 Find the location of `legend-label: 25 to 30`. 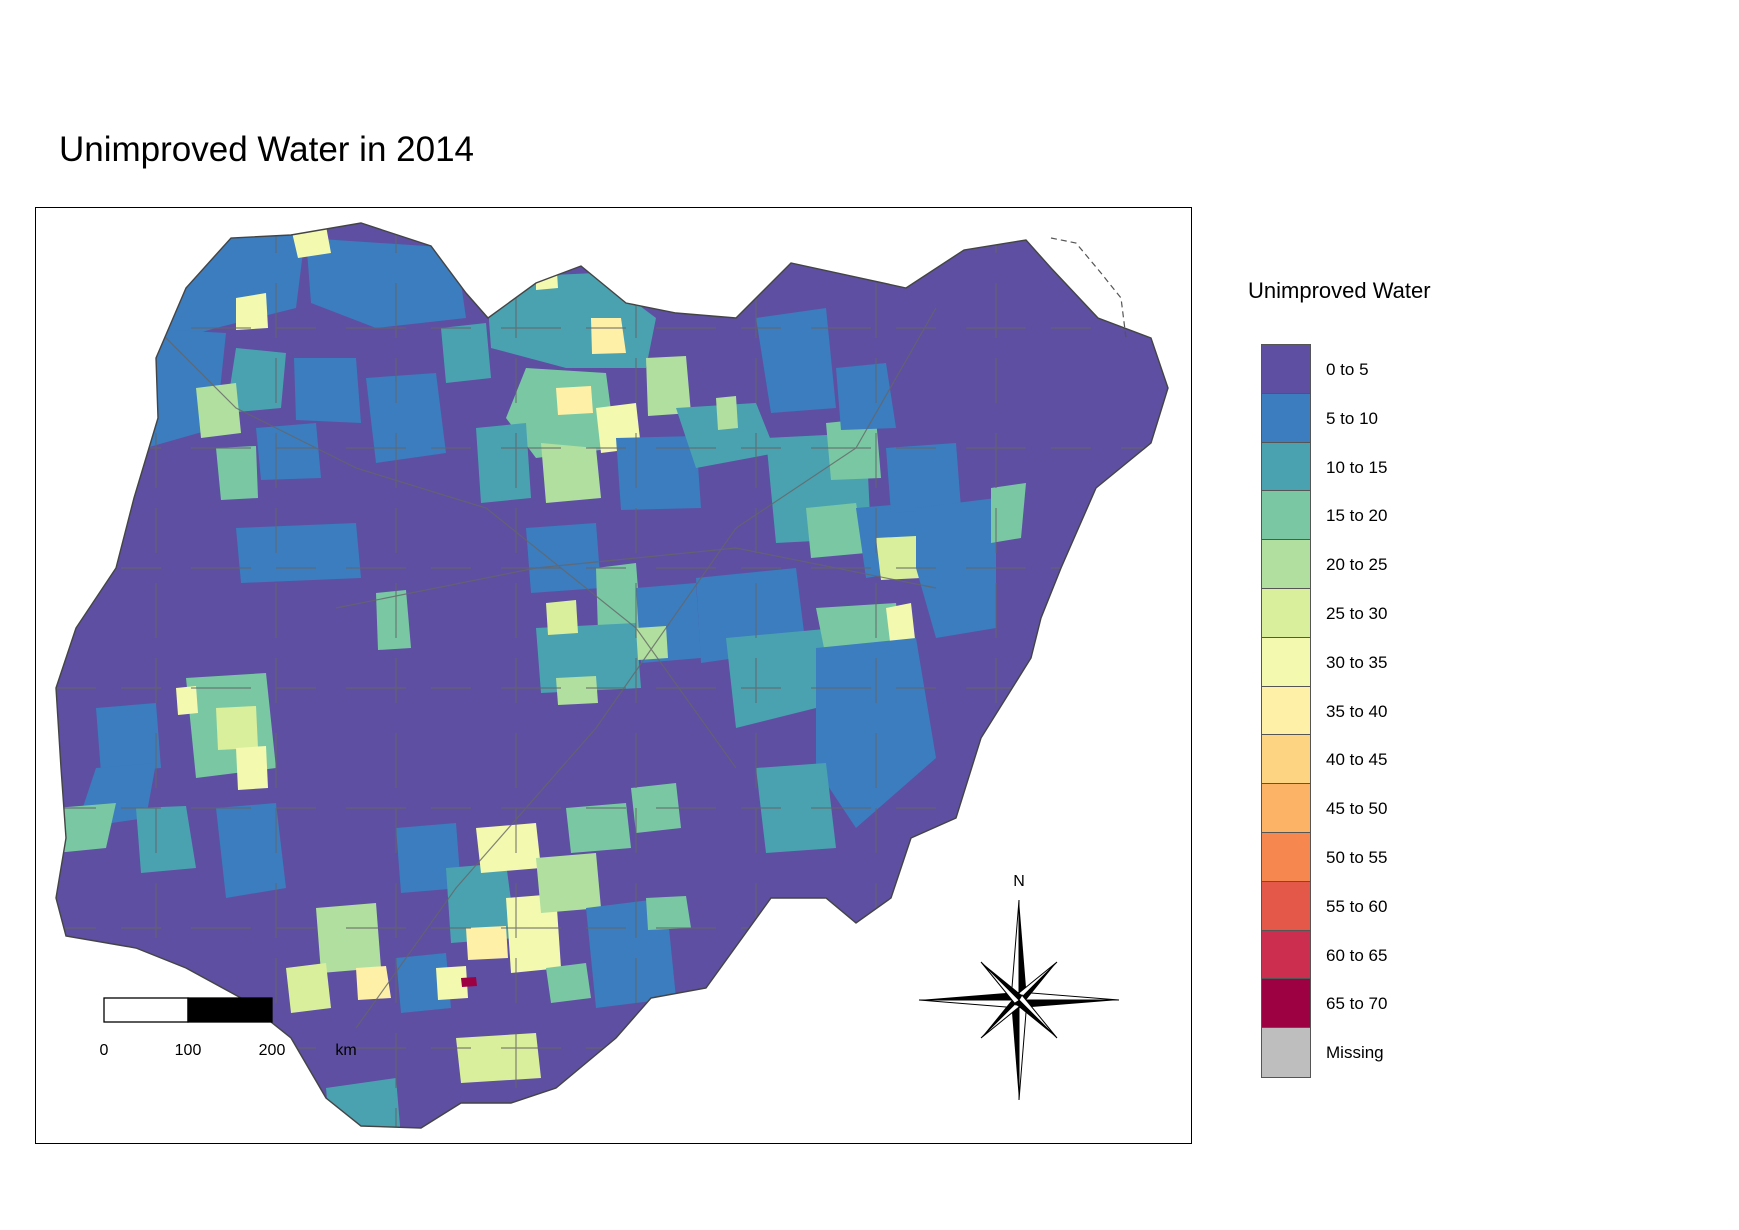

legend-label: 25 to 30 is located at coordinates (1357, 613).